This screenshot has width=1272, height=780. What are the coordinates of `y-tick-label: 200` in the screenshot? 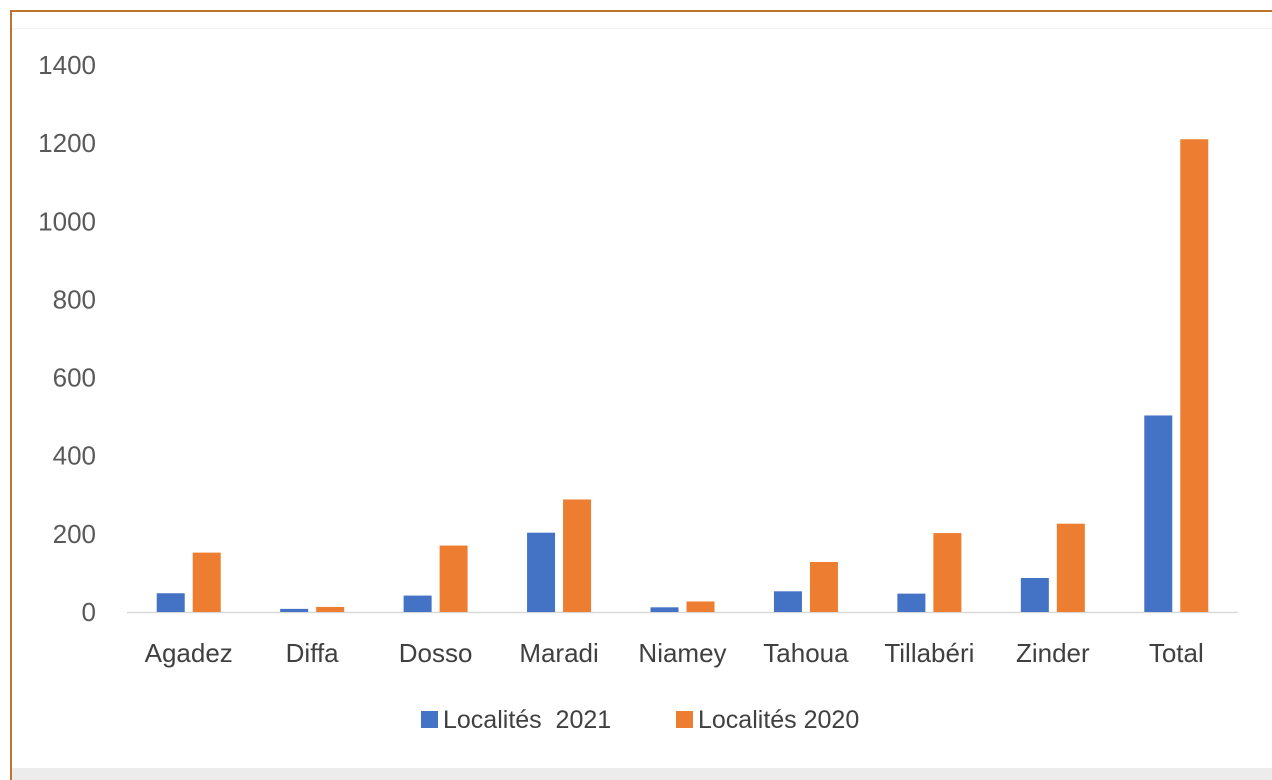 It's located at (74, 534).